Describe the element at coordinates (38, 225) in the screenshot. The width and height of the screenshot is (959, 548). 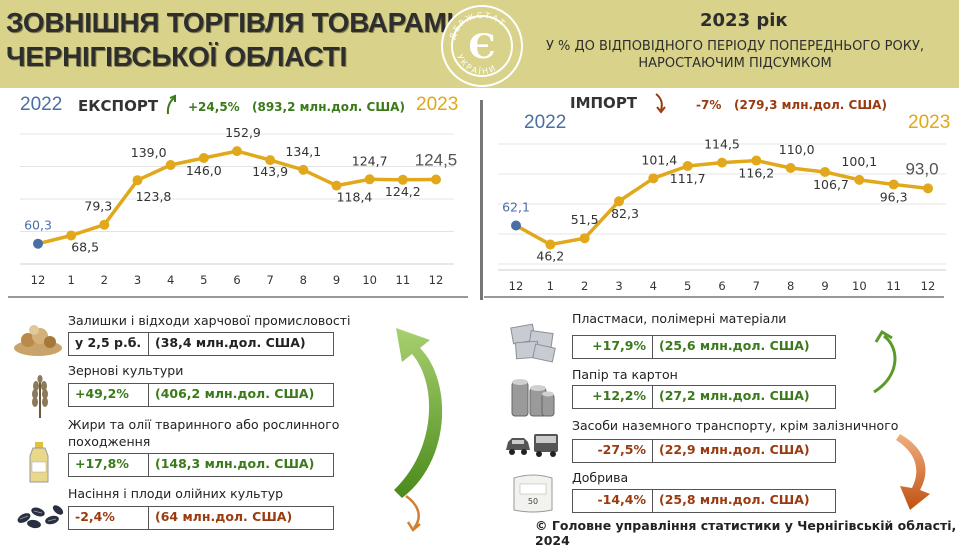
I see `export-data-label: 60,3` at that location.